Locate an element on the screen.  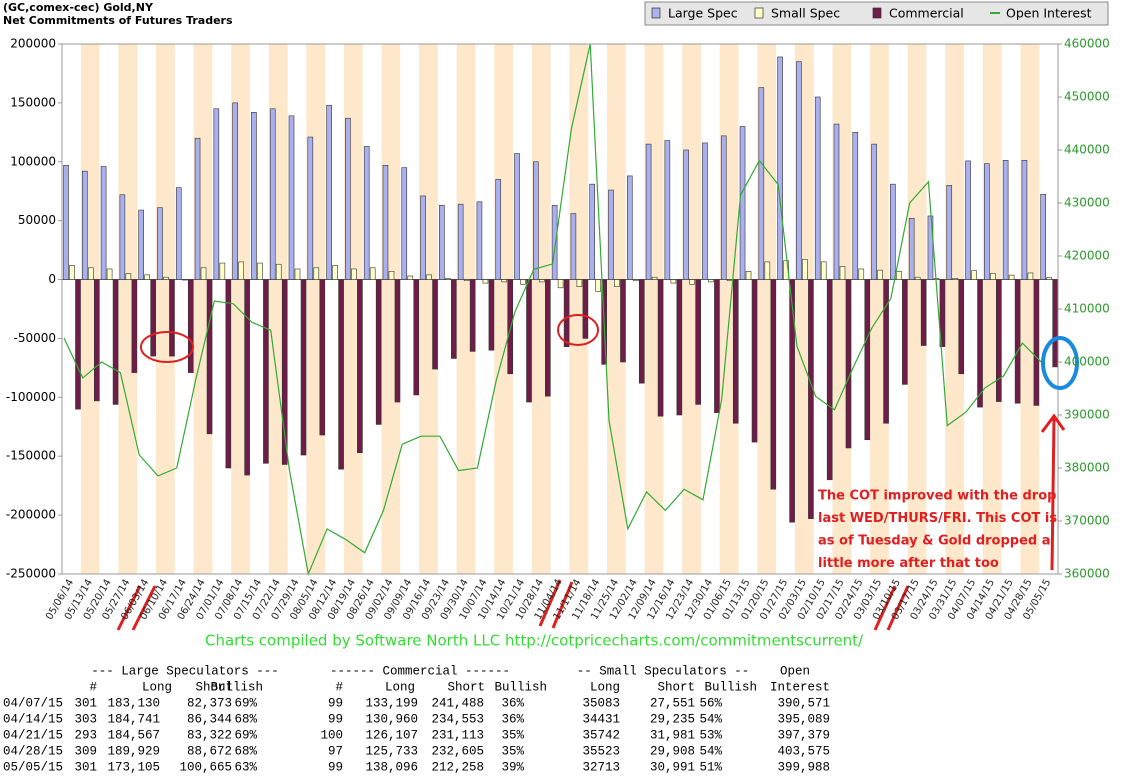
cell: 189,929 is located at coordinates (133, 751).